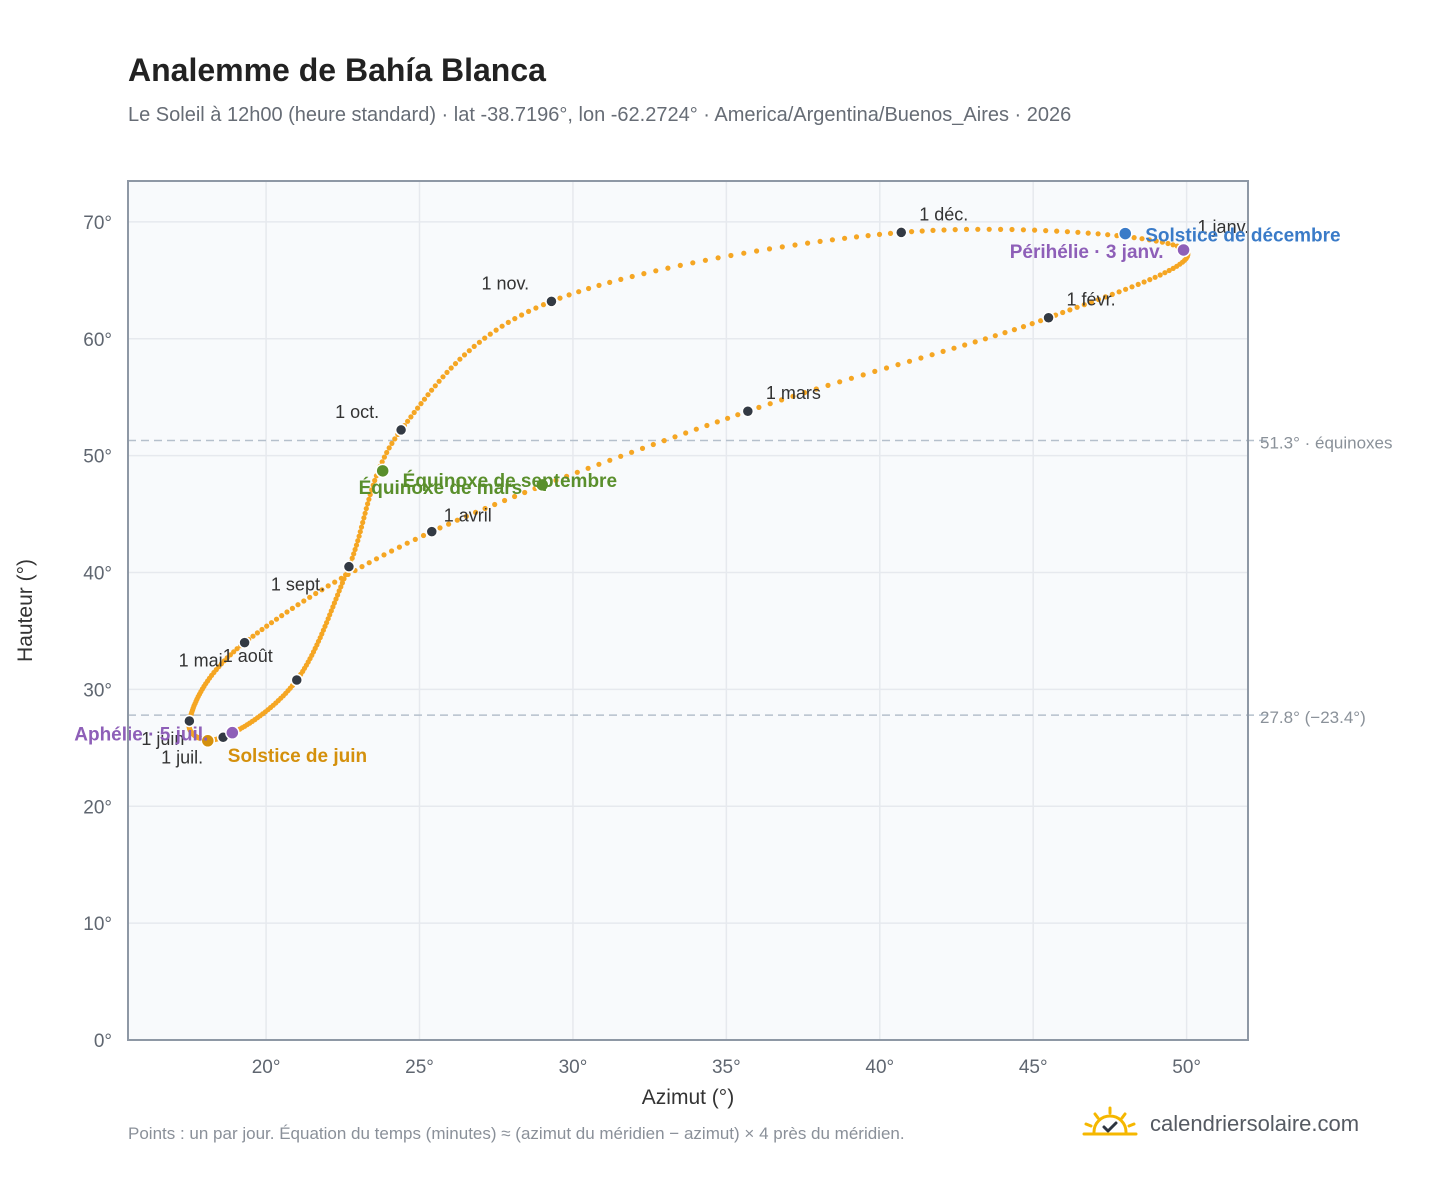 The image size is (1448, 1188). What do you see at coordinates (1110, 1121) in the screenshot?
I see `sun-check-icon` at bounding box center [1110, 1121].